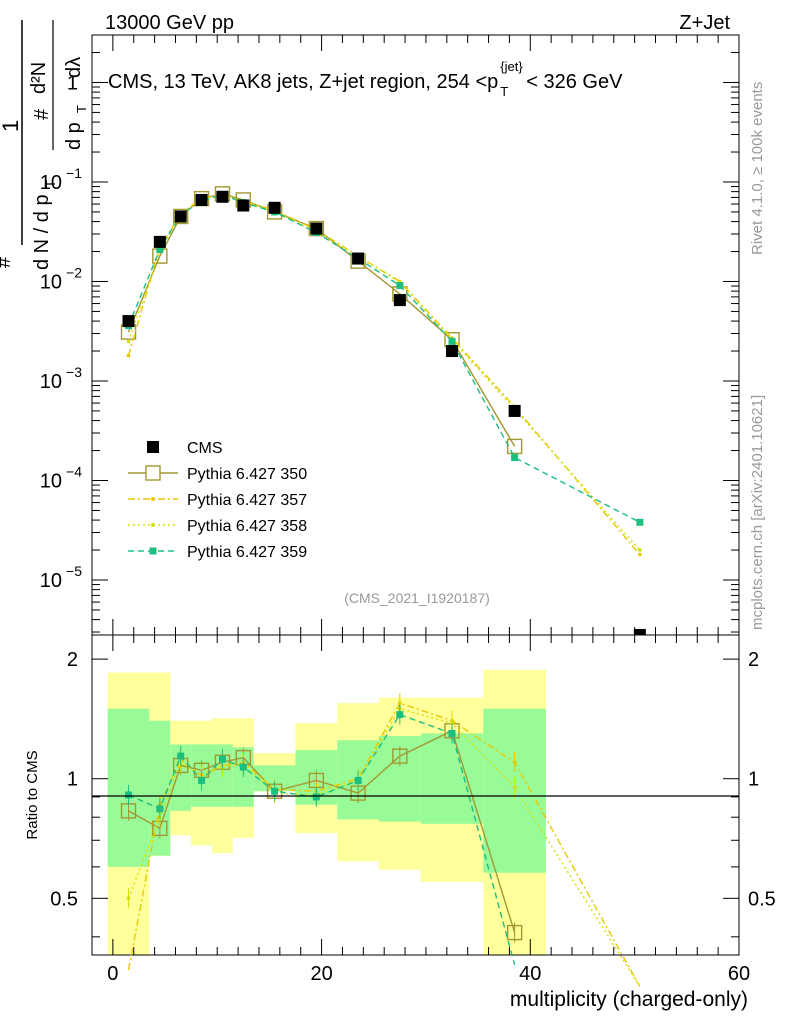 The image size is (786, 1024). Describe the element at coordinates (753, 660) in the screenshot. I see `ratio-y-tick-label-right: 2` at that location.